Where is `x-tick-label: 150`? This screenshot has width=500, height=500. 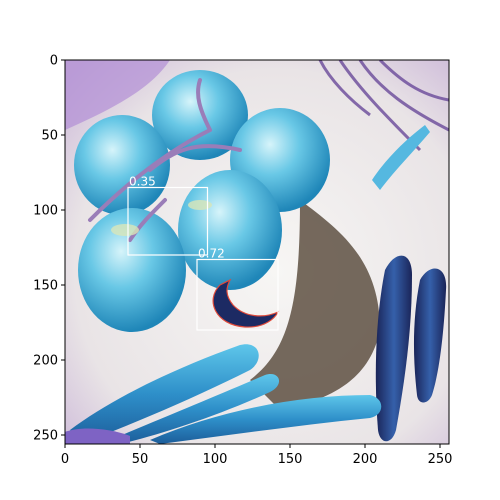
x-tick-label: 150 is located at coordinates (290, 459).